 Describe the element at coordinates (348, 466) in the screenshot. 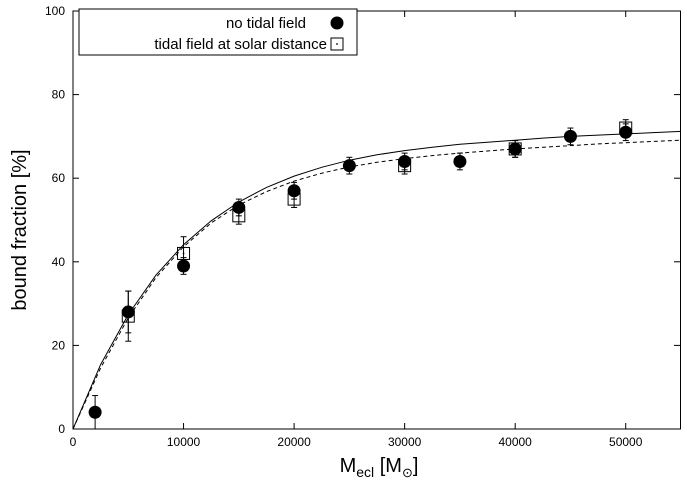

I see `x-axis-title-main: M` at that location.